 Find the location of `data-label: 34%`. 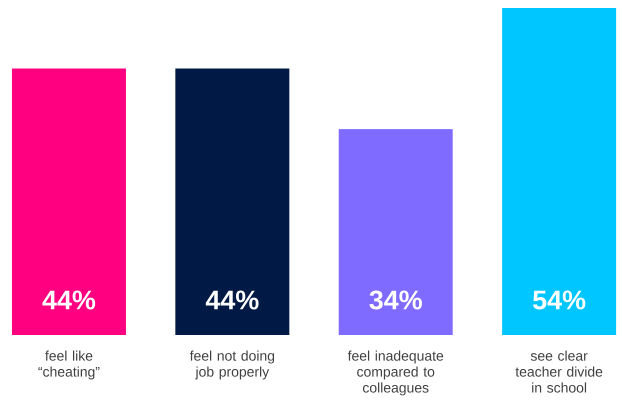

data-label: 34% is located at coordinates (395, 300).